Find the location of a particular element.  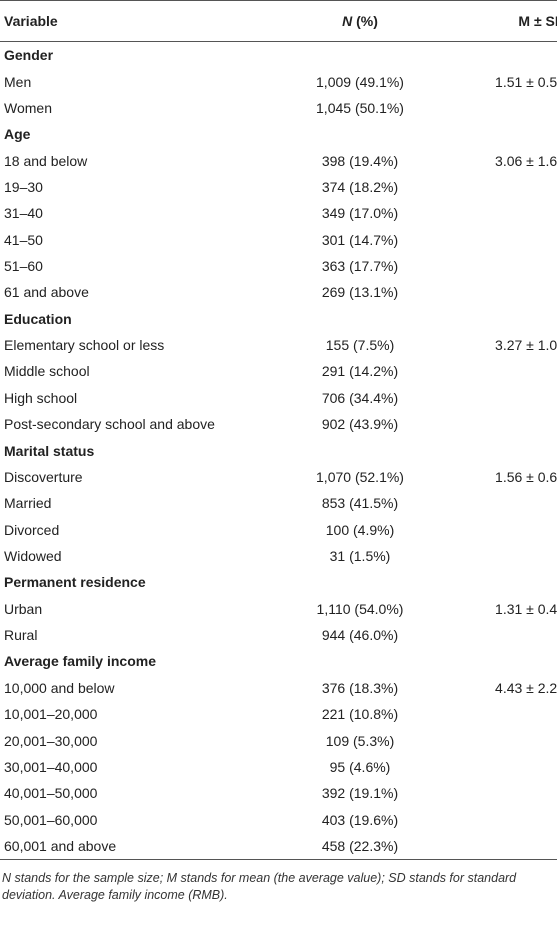

cell: 944 (46.0%) is located at coordinates (360, 635).